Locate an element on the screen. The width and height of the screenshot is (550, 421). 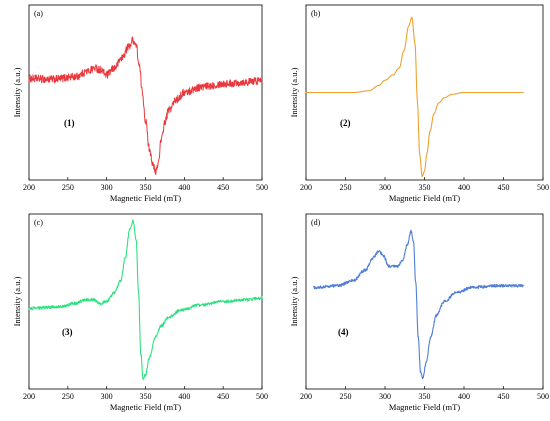
sample-label: (2) is located at coordinates (345, 123).